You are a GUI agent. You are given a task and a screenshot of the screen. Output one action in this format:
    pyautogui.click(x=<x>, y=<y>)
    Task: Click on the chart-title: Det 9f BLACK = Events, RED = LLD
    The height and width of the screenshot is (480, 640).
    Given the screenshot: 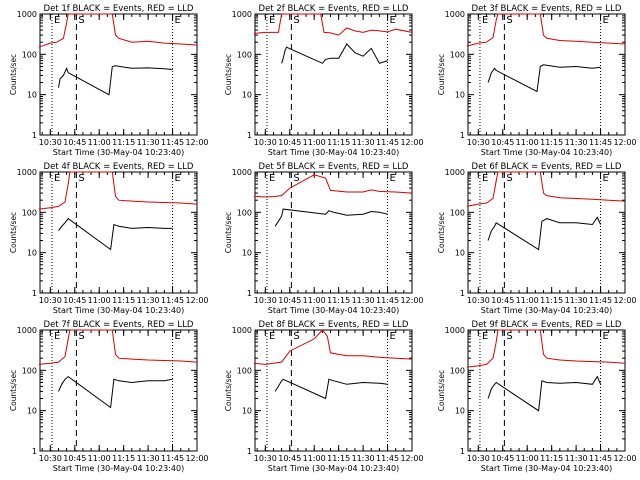 What is the action you would take?
    pyautogui.click(x=547, y=325)
    